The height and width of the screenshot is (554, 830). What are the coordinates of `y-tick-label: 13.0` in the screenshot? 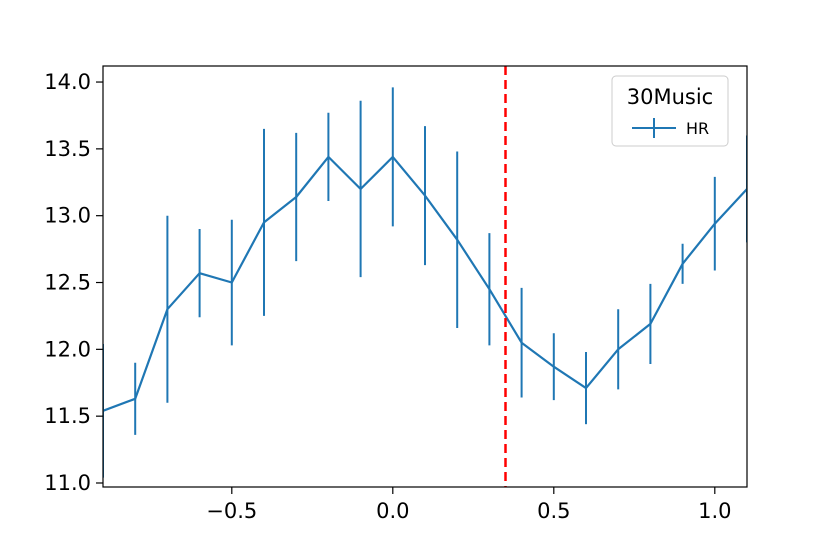 It's located at (67, 216).